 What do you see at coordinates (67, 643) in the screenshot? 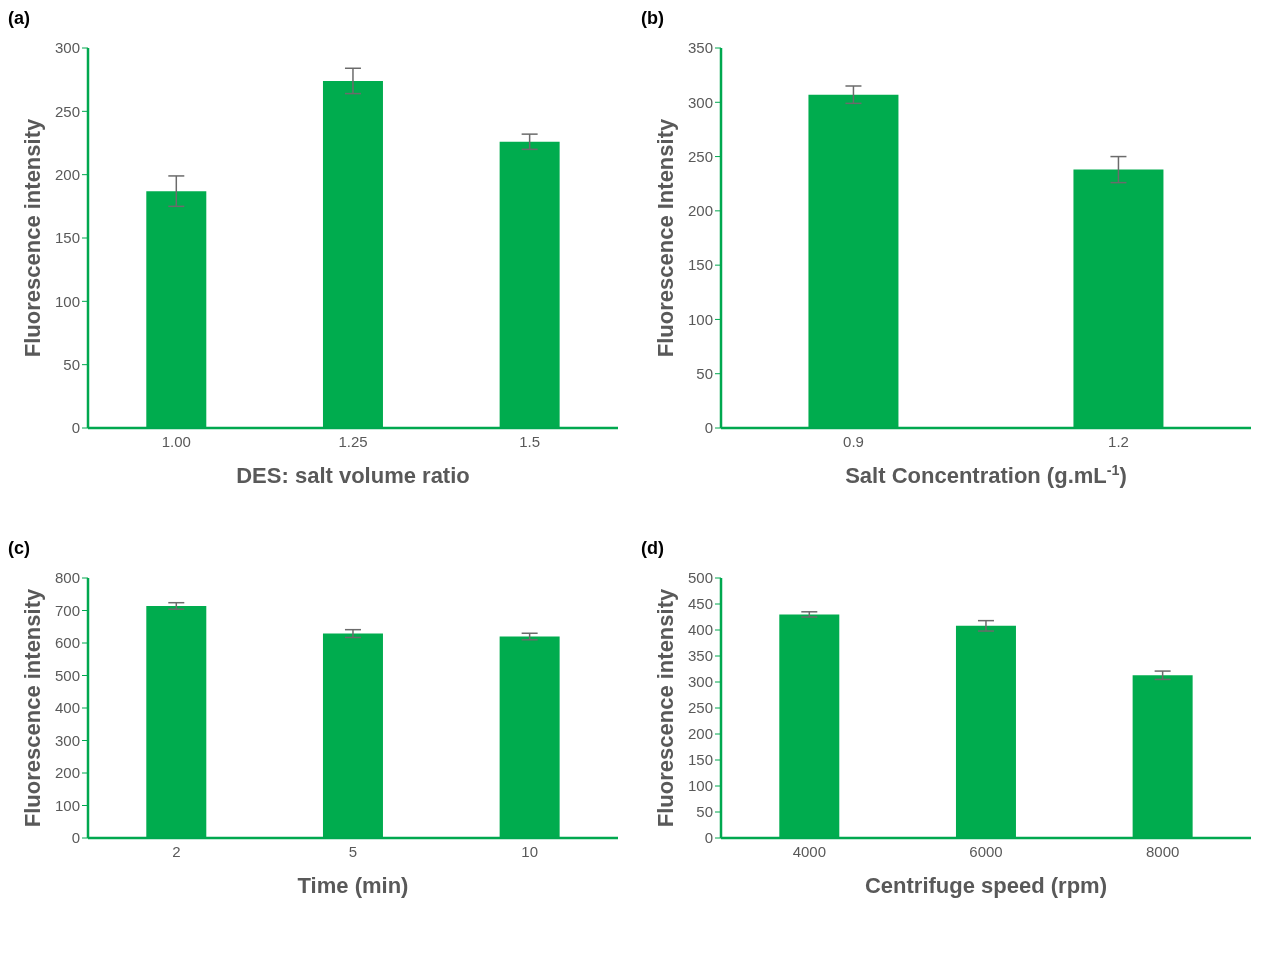
I see `y-tick-label: 600` at bounding box center [67, 643].